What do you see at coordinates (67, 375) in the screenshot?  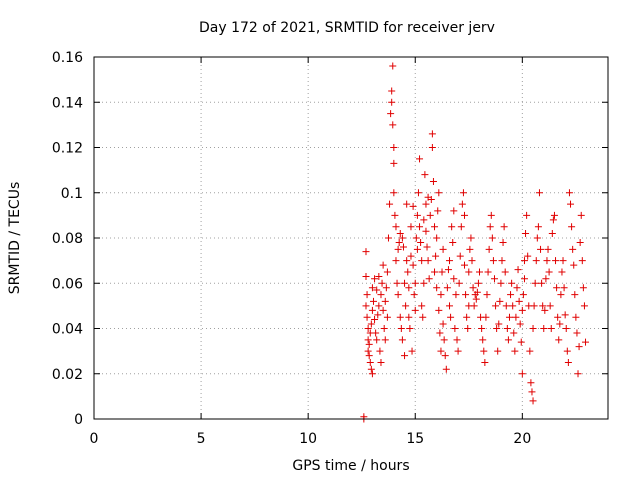 I see `y-tick-label: 0.02` at bounding box center [67, 375].